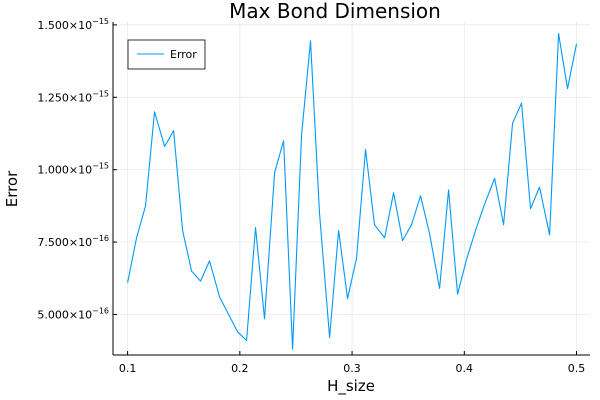 This screenshot has width=600, height=400. Describe the element at coordinates (577, 368) in the screenshot. I see `x-tick-label: 0.5` at that location.